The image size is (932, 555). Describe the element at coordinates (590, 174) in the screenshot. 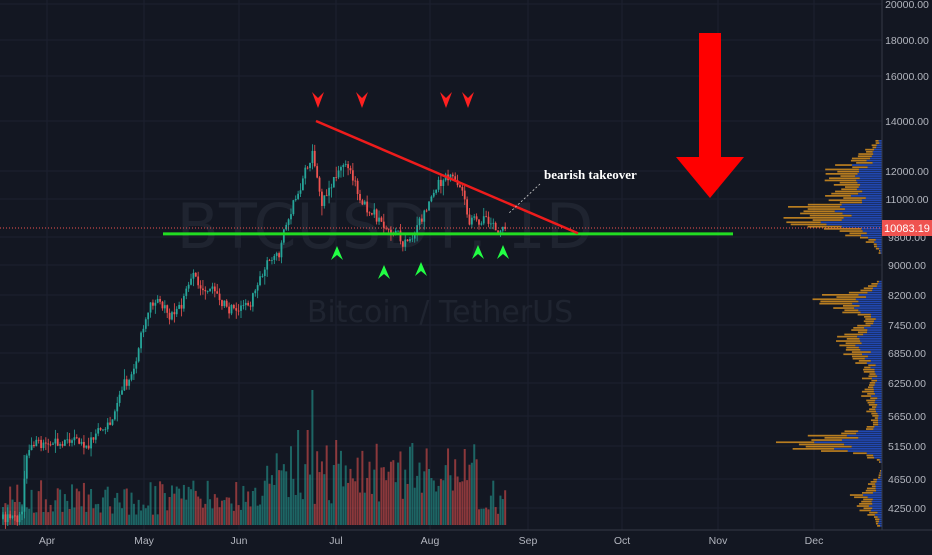

I see `annotation-text: bearish takeover` at that location.